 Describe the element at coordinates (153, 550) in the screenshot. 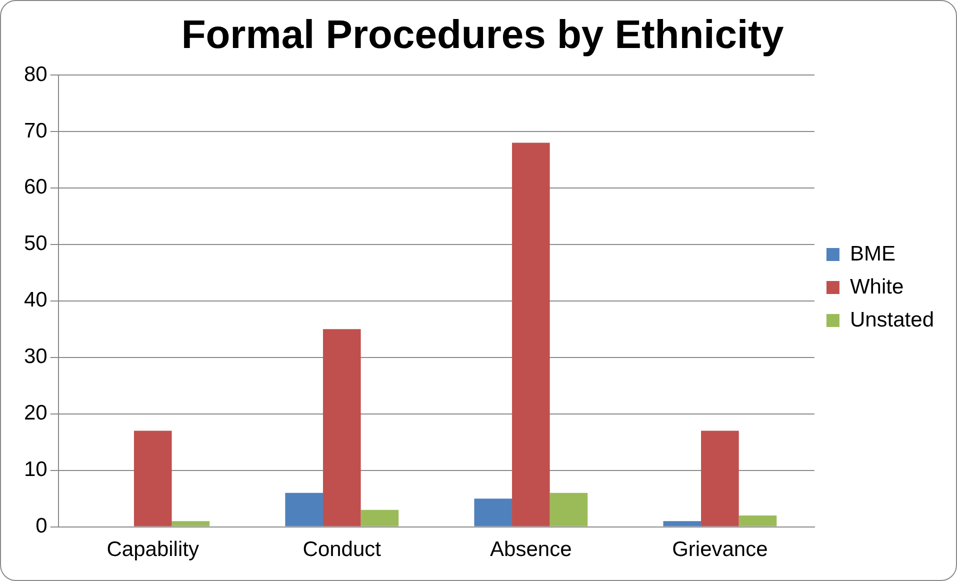

I see `x-tick-label: Capability` at that location.